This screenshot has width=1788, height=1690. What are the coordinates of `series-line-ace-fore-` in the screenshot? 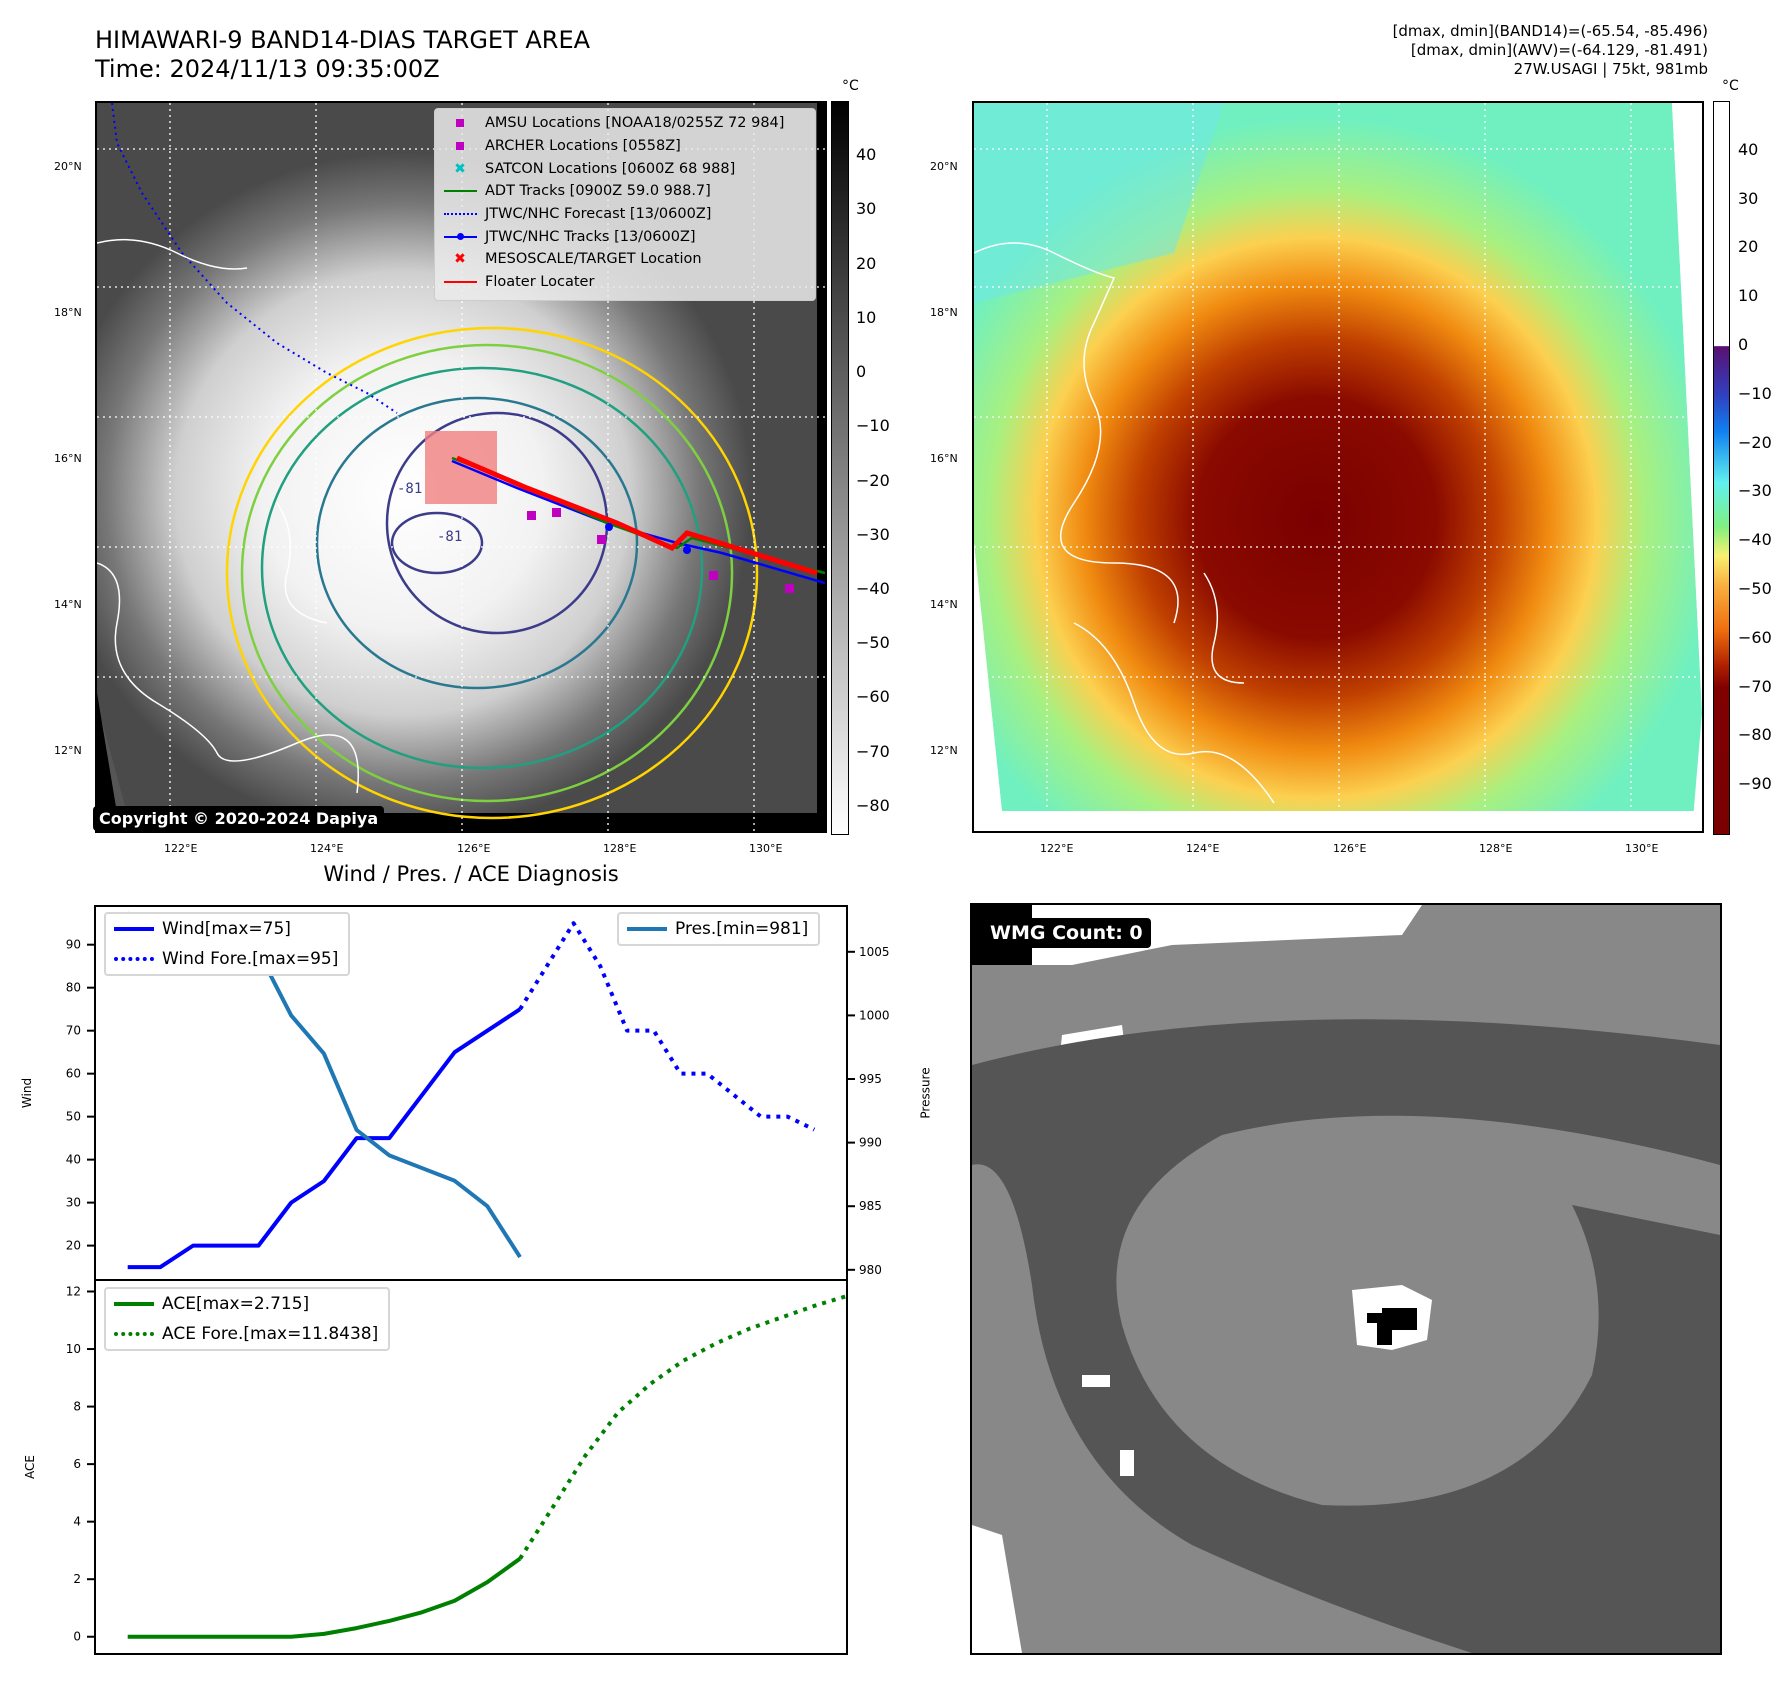 It's located at (683, 1427).